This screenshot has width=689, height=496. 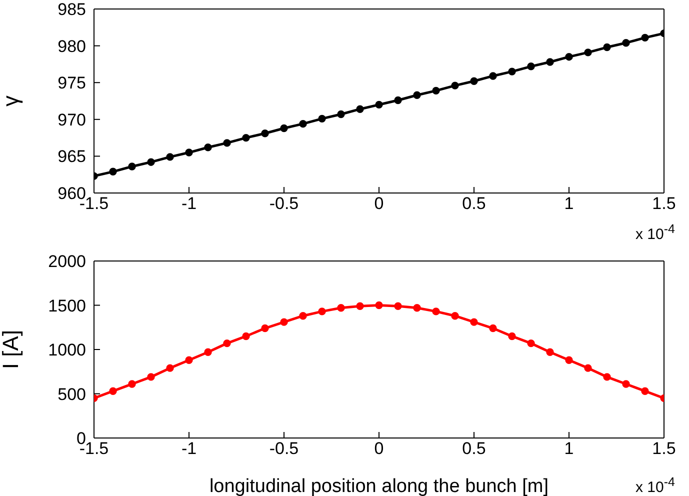 What do you see at coordinates (72, 394) in the screenshot?
I see `y-tick-label: 500` at bounding box center [72, 394].